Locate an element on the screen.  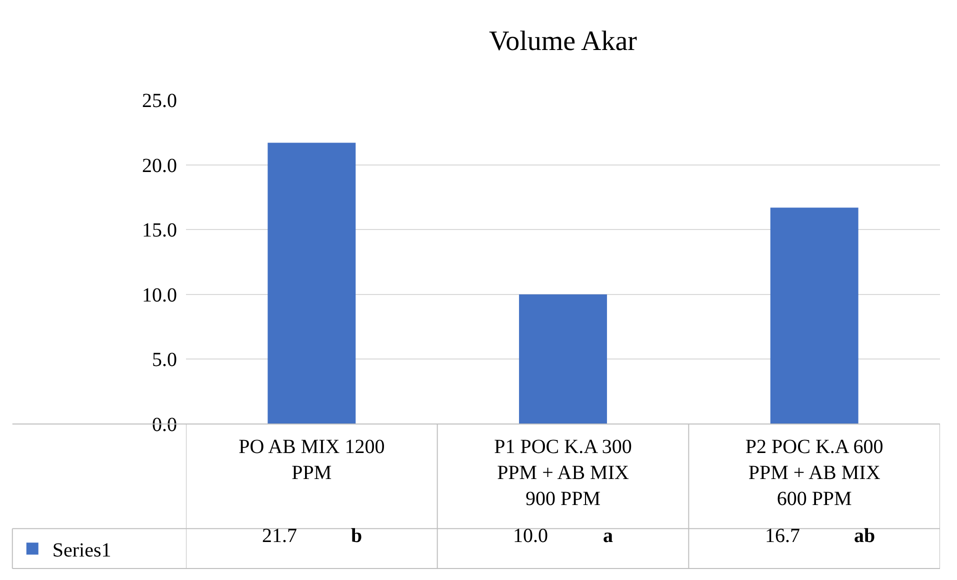
data-label: 16.7 is located at coordinates (782, 536).